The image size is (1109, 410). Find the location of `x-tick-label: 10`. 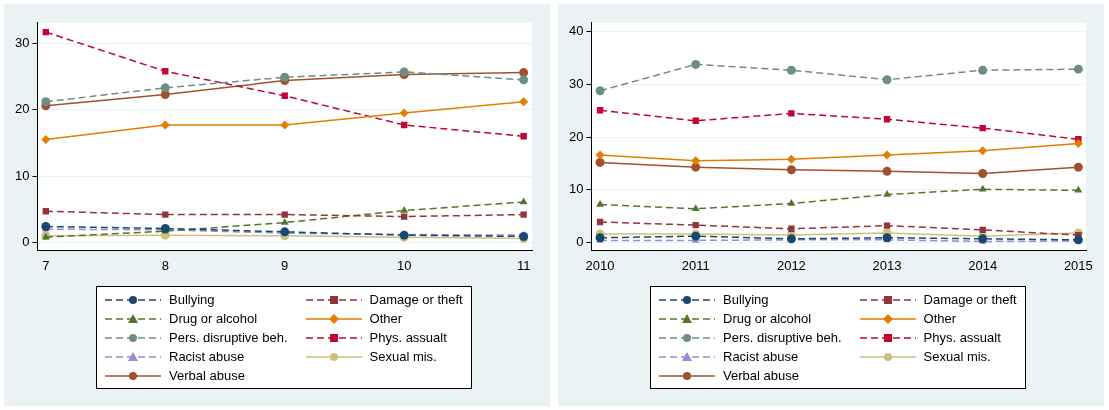

x-tick-label: 10 is located at coordinates (404, 265).